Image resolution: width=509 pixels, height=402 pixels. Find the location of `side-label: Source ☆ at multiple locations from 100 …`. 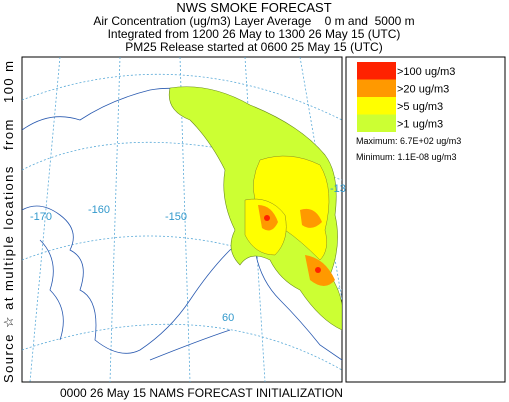

side-label: Source ☆ at multiple locations from 100 … is located at coordinates (8, 222).